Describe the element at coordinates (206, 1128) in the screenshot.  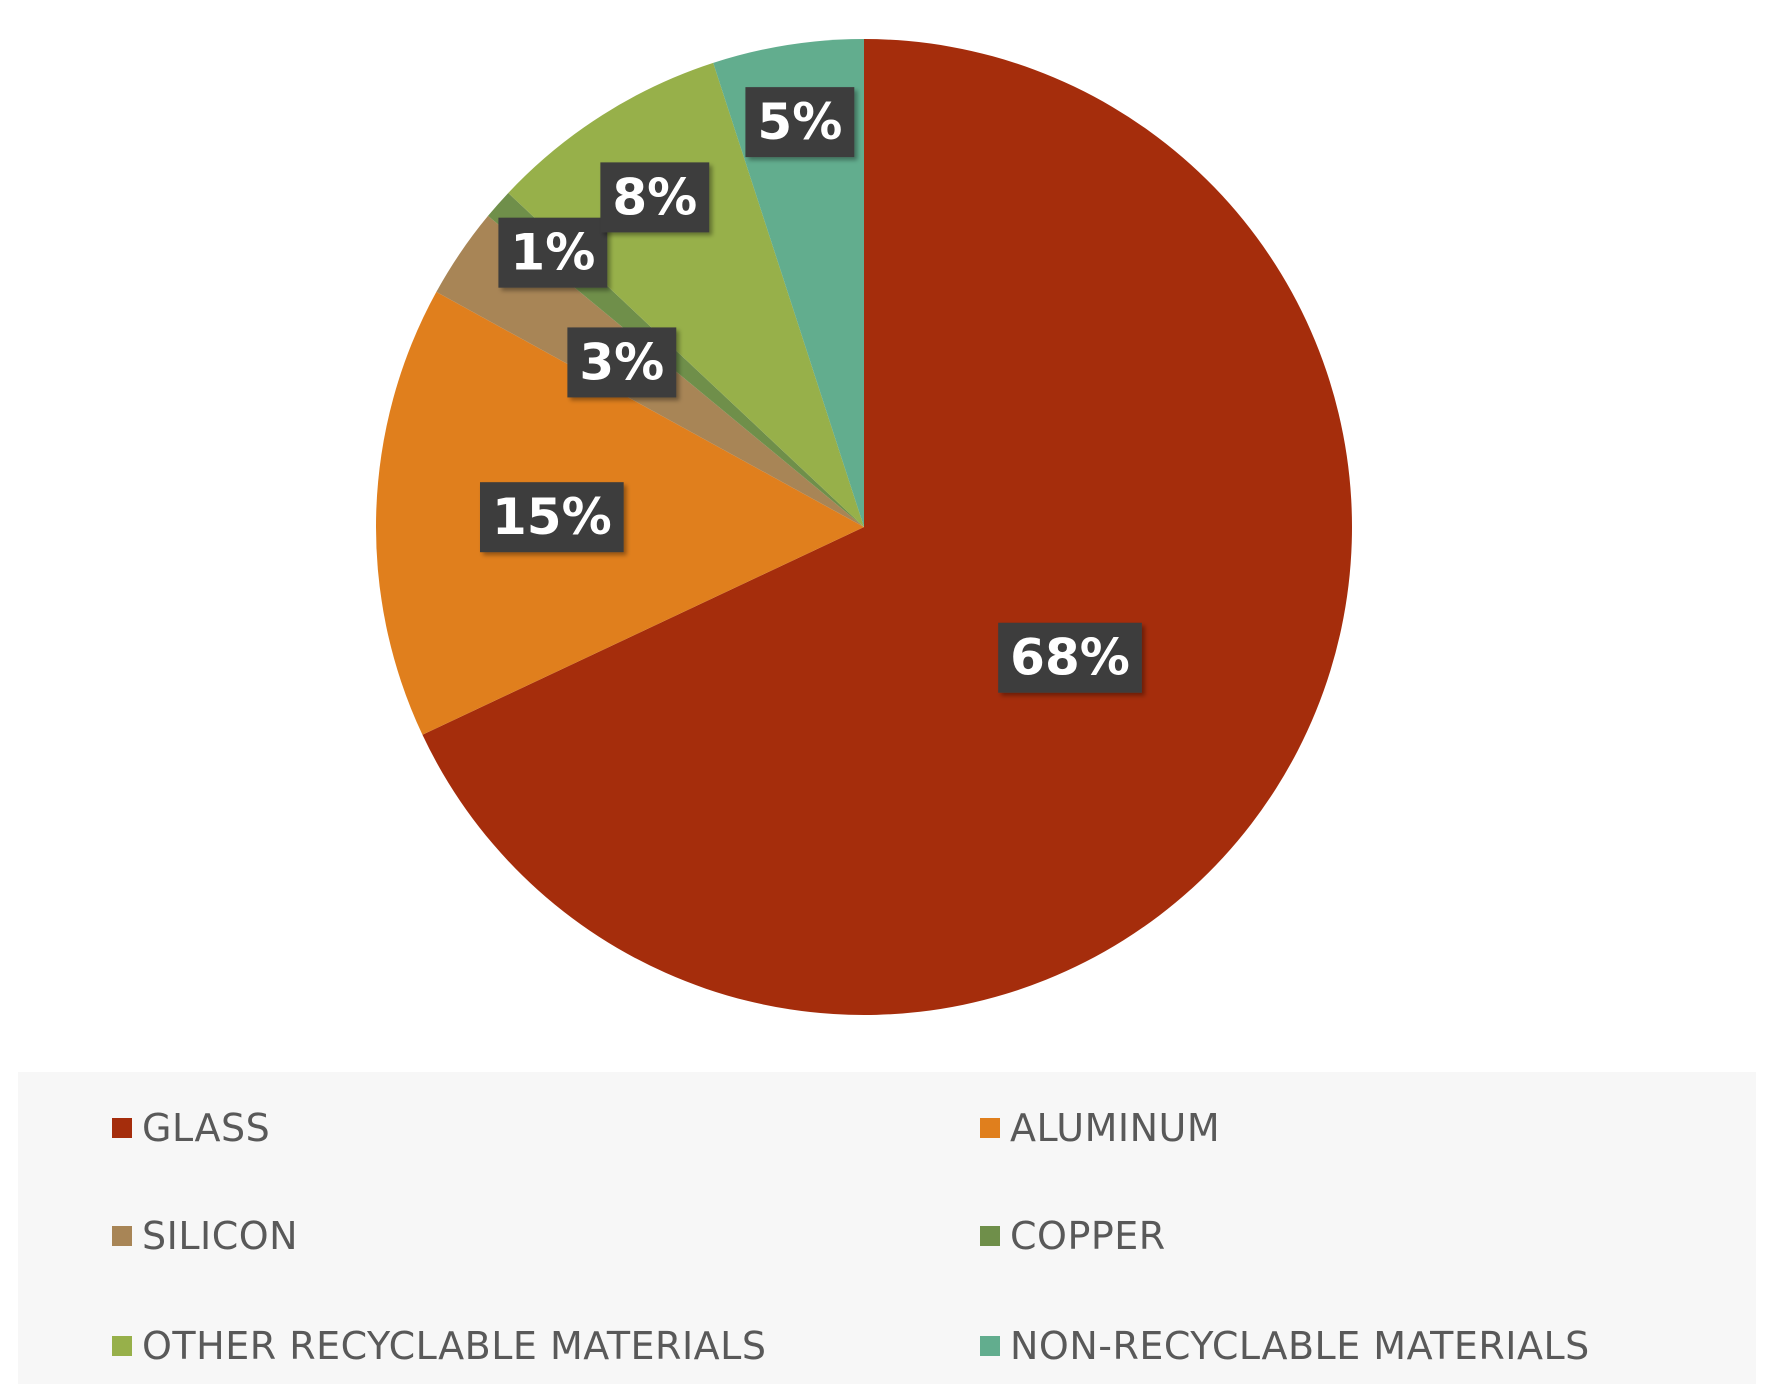
I see `legend-label: GLASS` at that location.